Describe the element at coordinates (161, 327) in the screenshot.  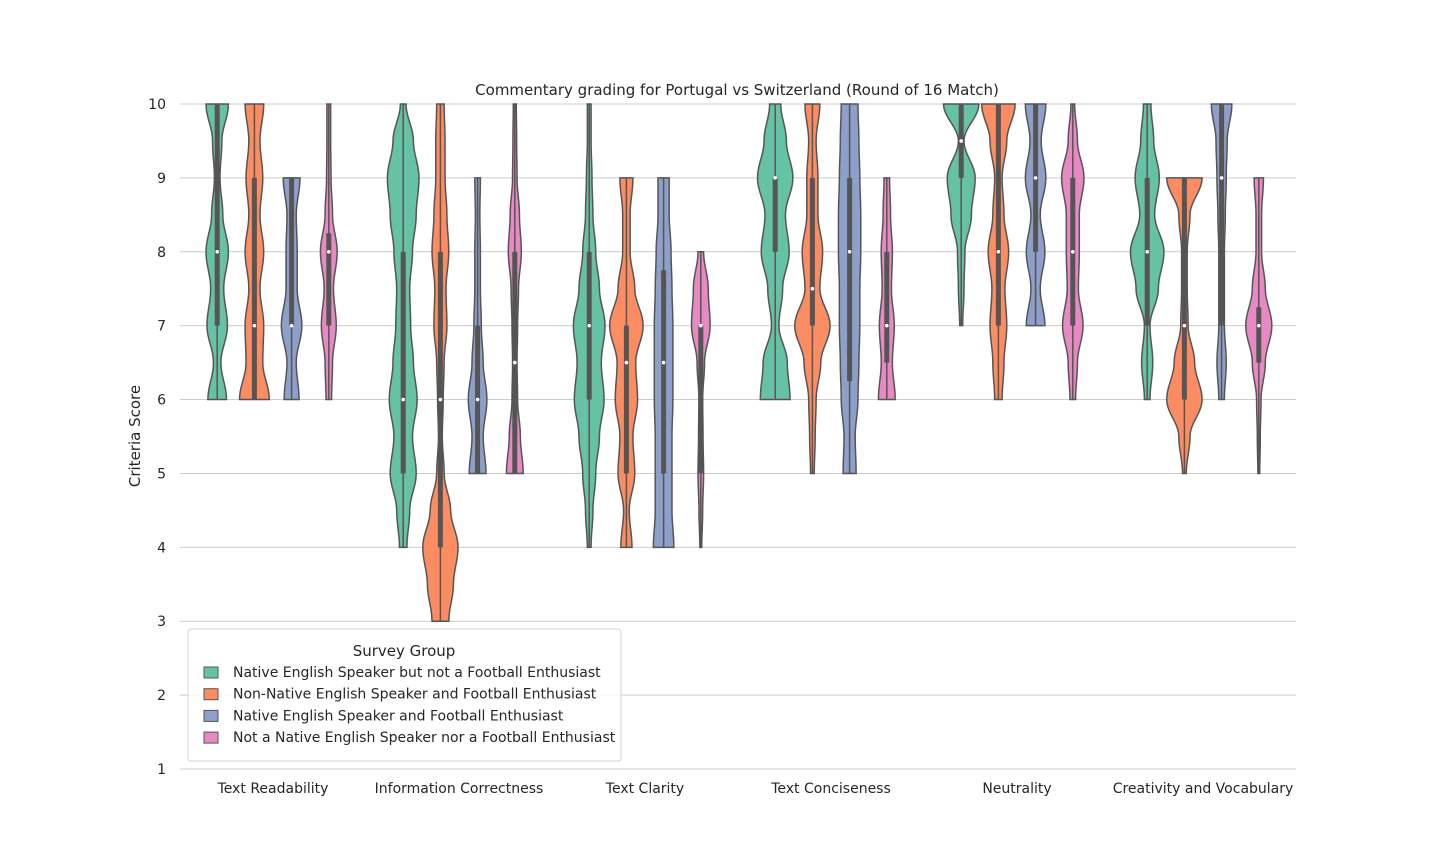
I see `y-tick-label-7: 7` at that location.